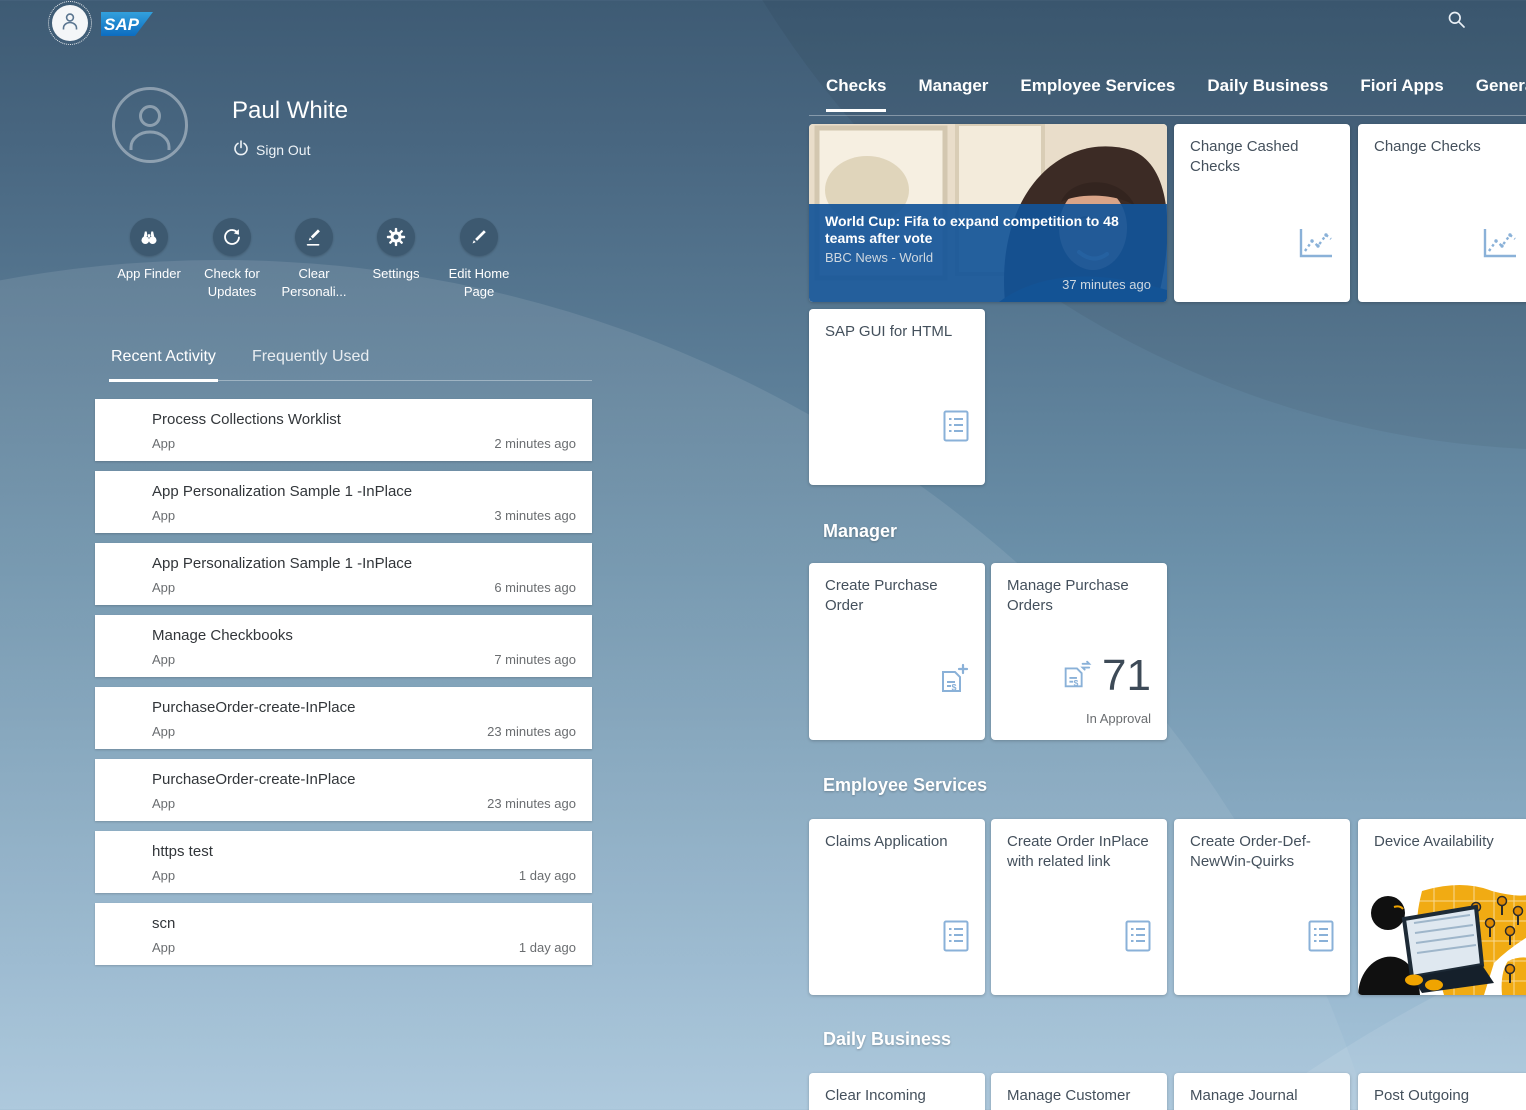 This screenshot has width=1526, height=1110. Describe the element at coordinates (1434, 841) in the screenshot. I see `tile-title: Device Availability` at that location.